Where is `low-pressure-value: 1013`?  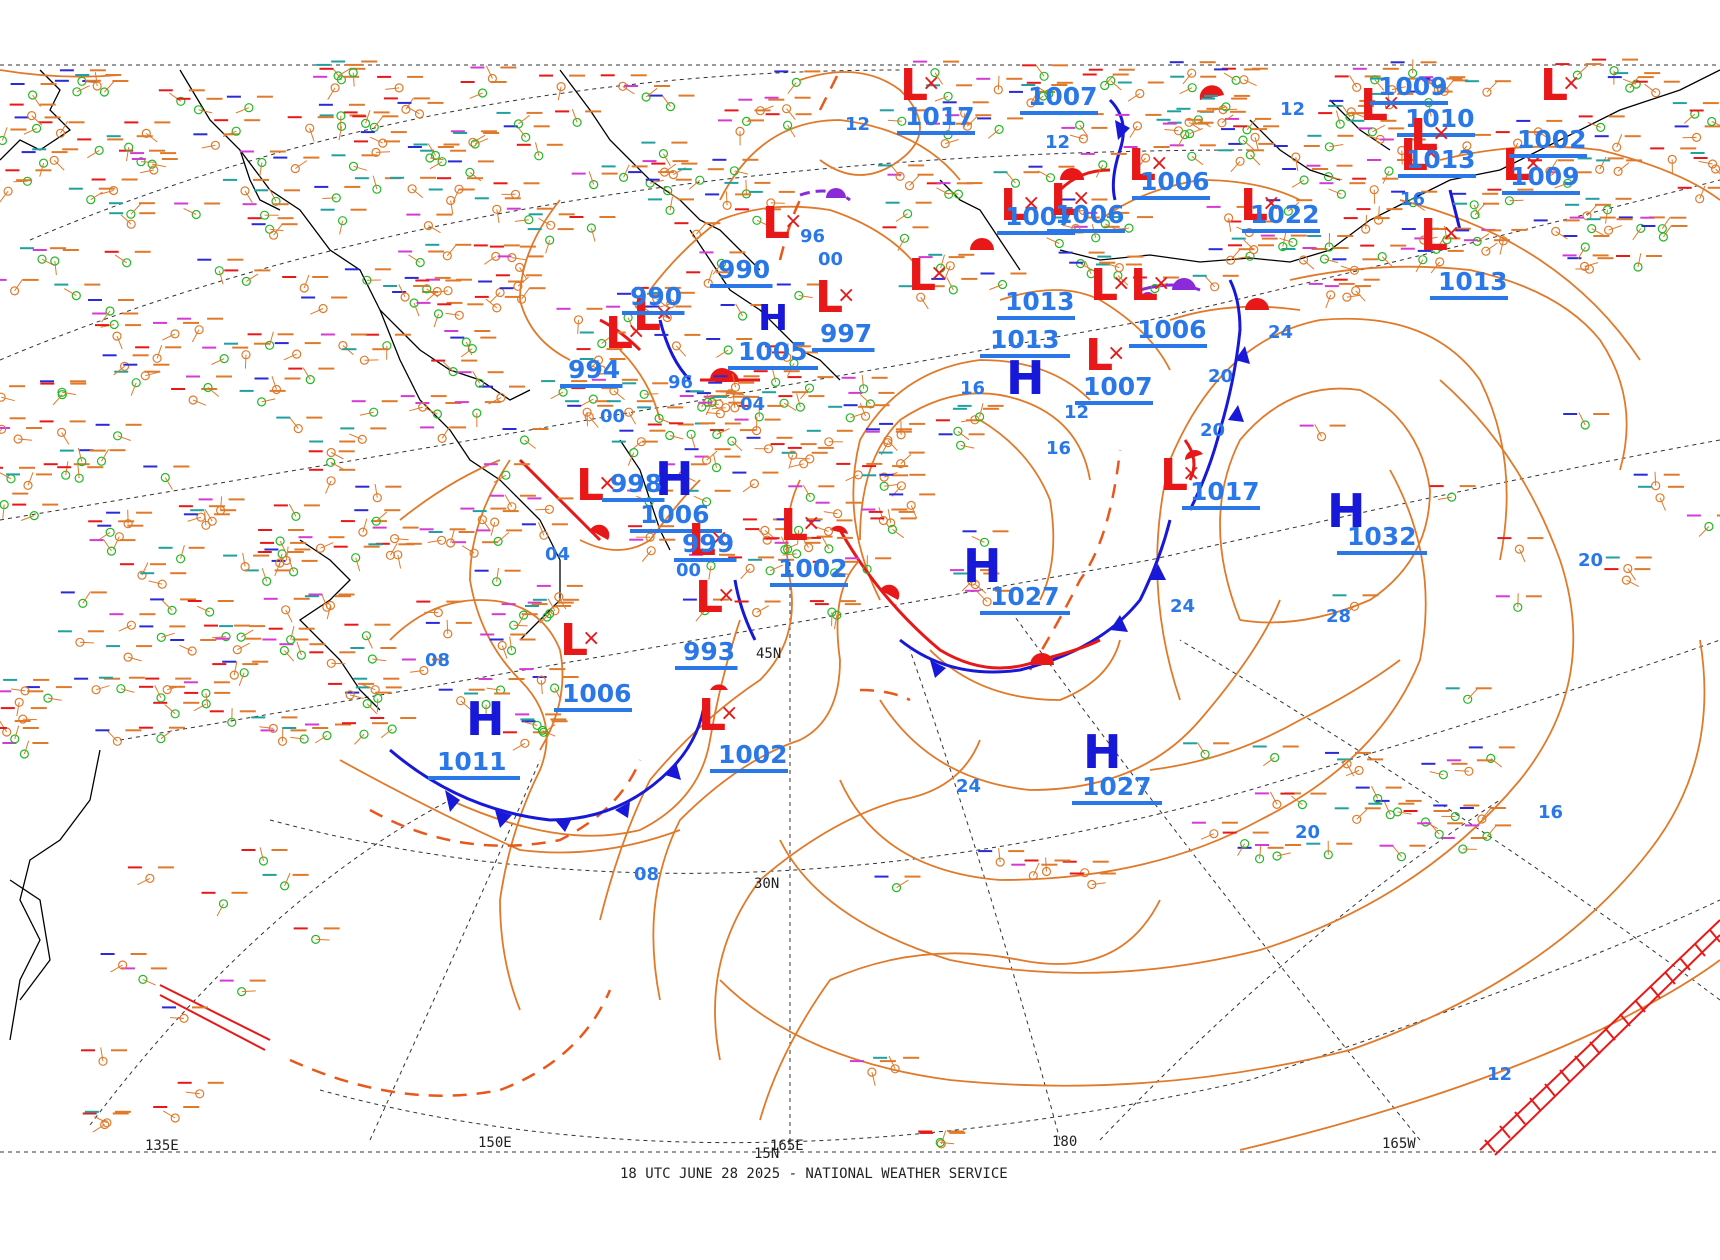
low-pressure-value: 1013 is located at coordinates (1473, 281).